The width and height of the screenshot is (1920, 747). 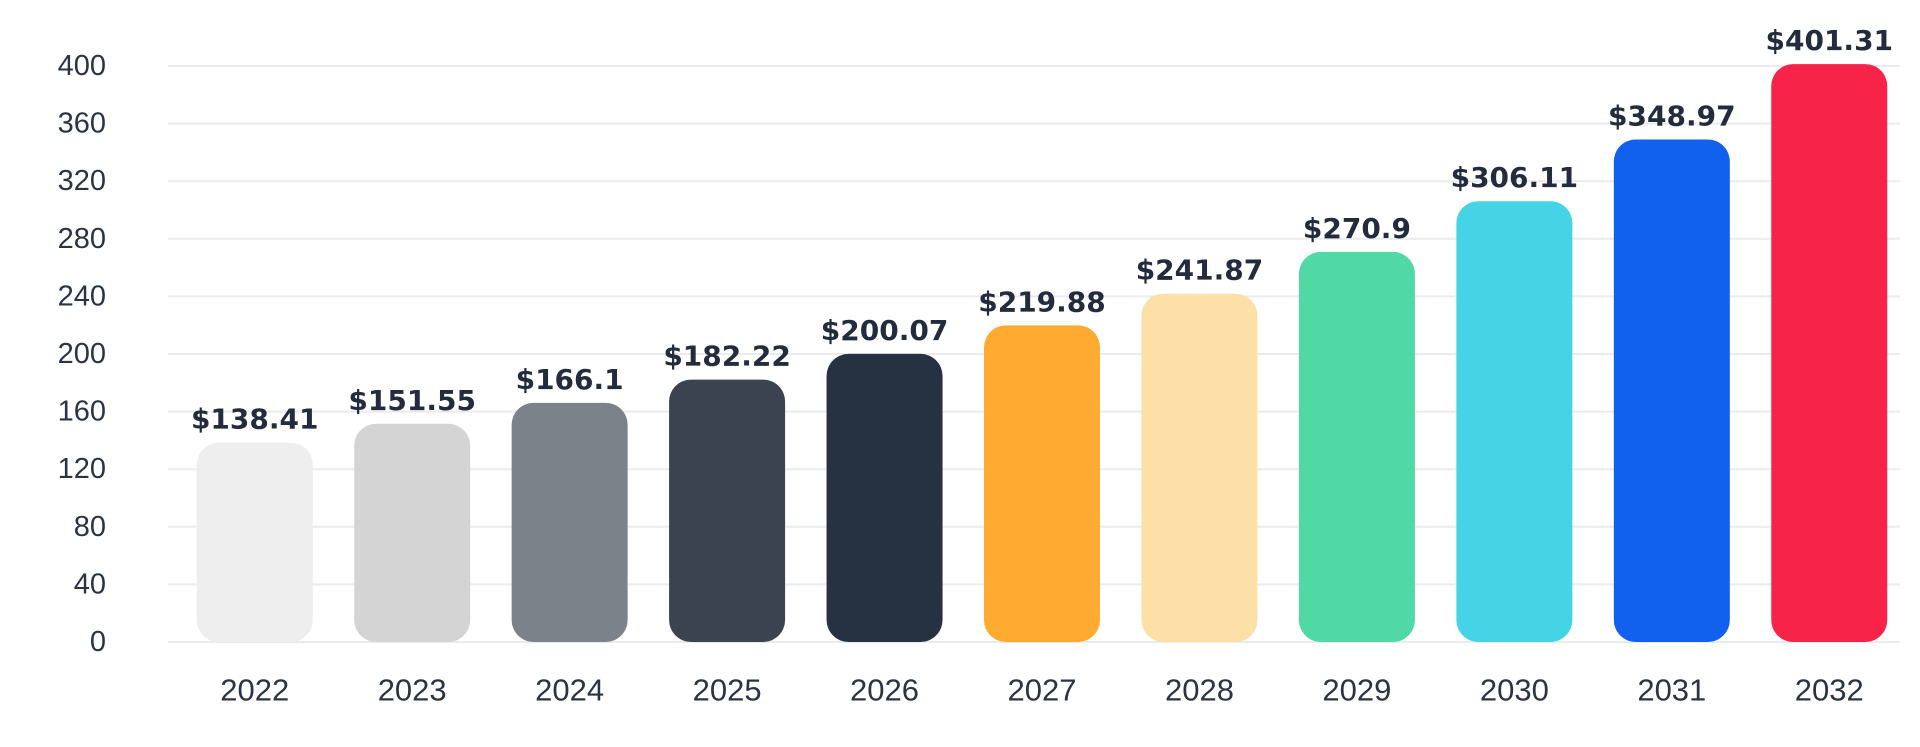 I want to click on bar-2031, so click(x=1671, y=390).